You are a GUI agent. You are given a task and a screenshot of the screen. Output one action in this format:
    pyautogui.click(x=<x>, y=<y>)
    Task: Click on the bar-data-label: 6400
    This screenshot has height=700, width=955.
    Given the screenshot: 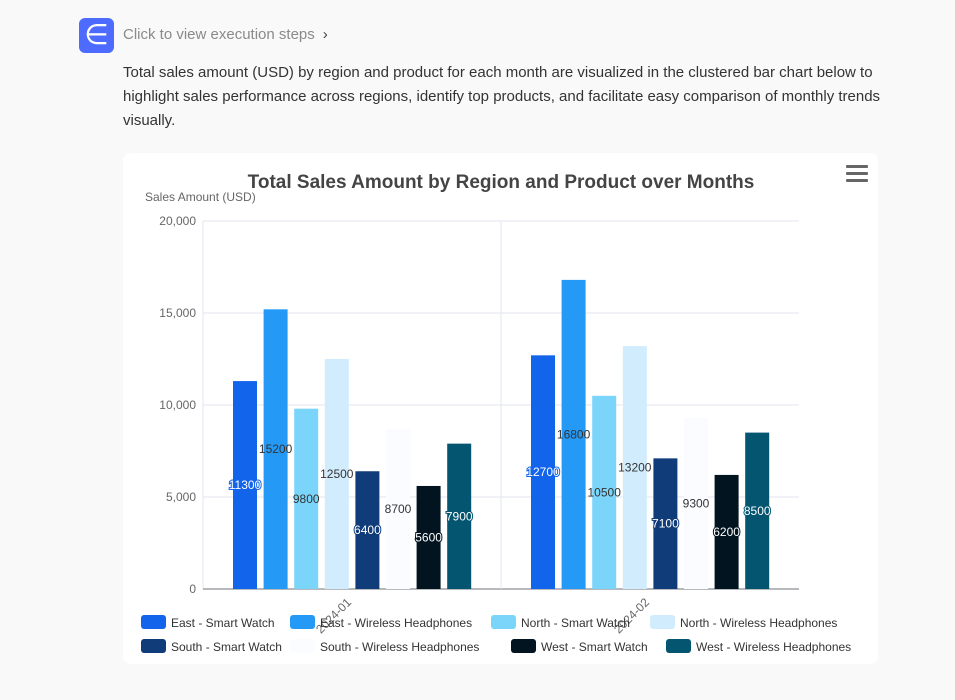 What is the action you would take?
    pyautogui.click(x=367, y=530)
    